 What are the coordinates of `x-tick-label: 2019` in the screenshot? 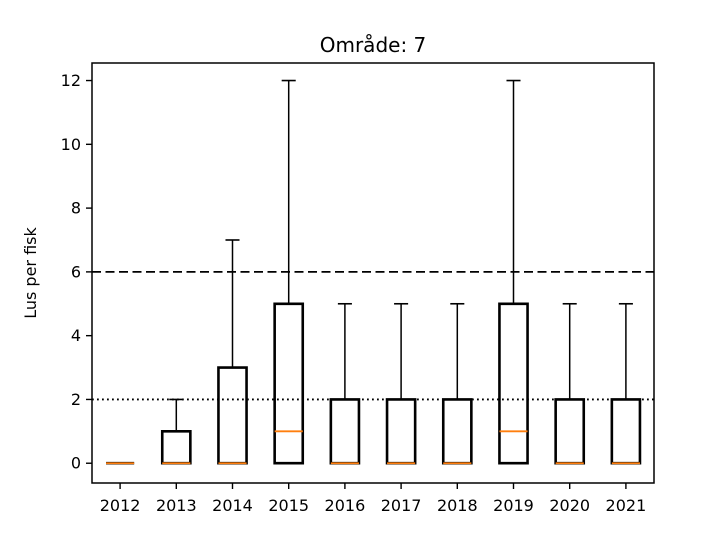 It's located at (513, 505).